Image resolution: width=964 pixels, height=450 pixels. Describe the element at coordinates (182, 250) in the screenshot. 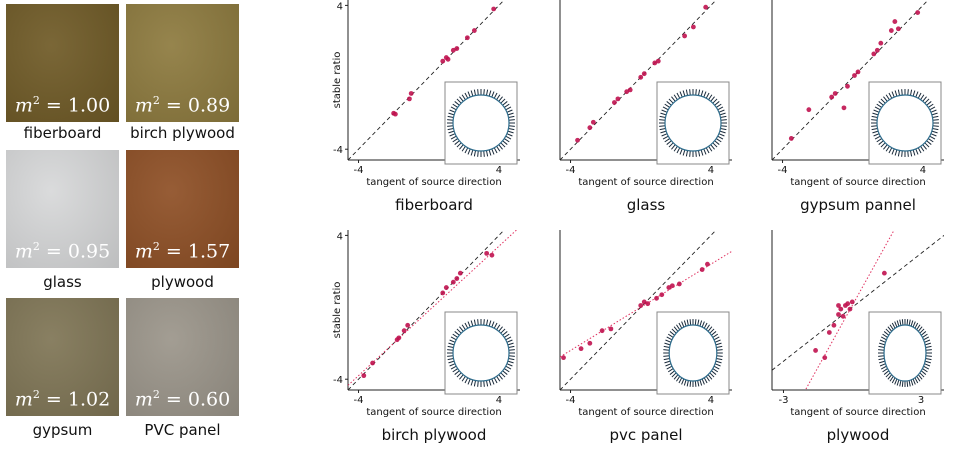

I see `m2-value: m2 = 1.57` at that location.